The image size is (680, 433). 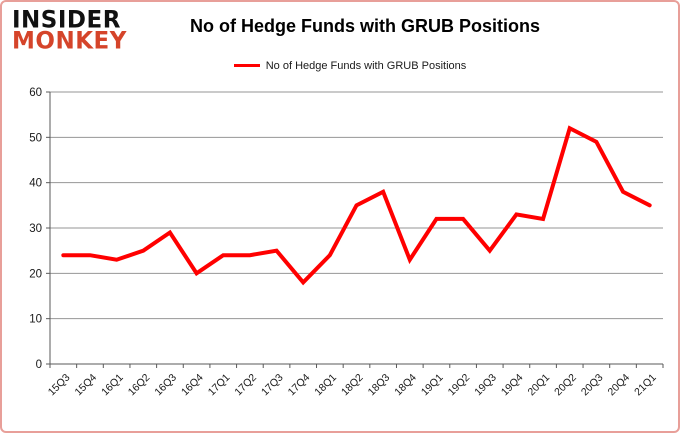 I want to click on x-axis-label: 18Q4, so click(x=405, y=385).